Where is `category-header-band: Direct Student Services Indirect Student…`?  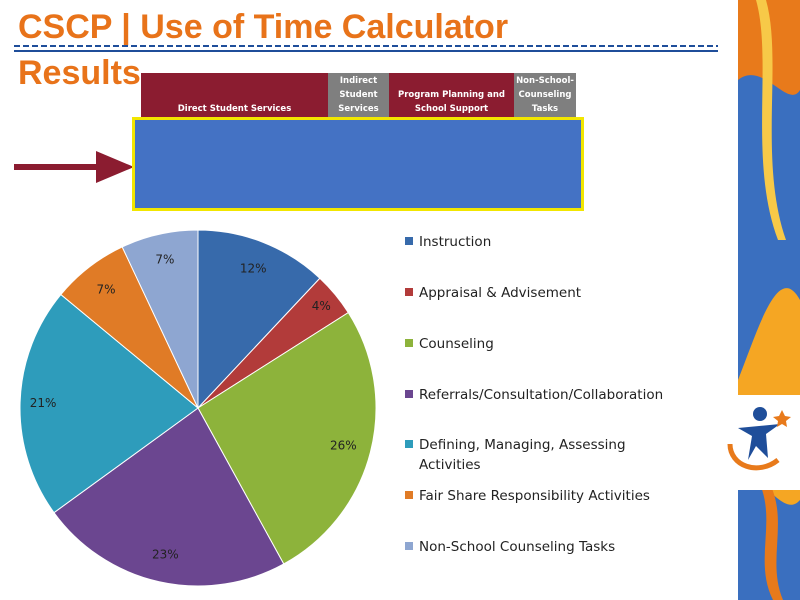 category-header-band: Direct Student Services Indirect Student… is located at coordinates (358, 95).